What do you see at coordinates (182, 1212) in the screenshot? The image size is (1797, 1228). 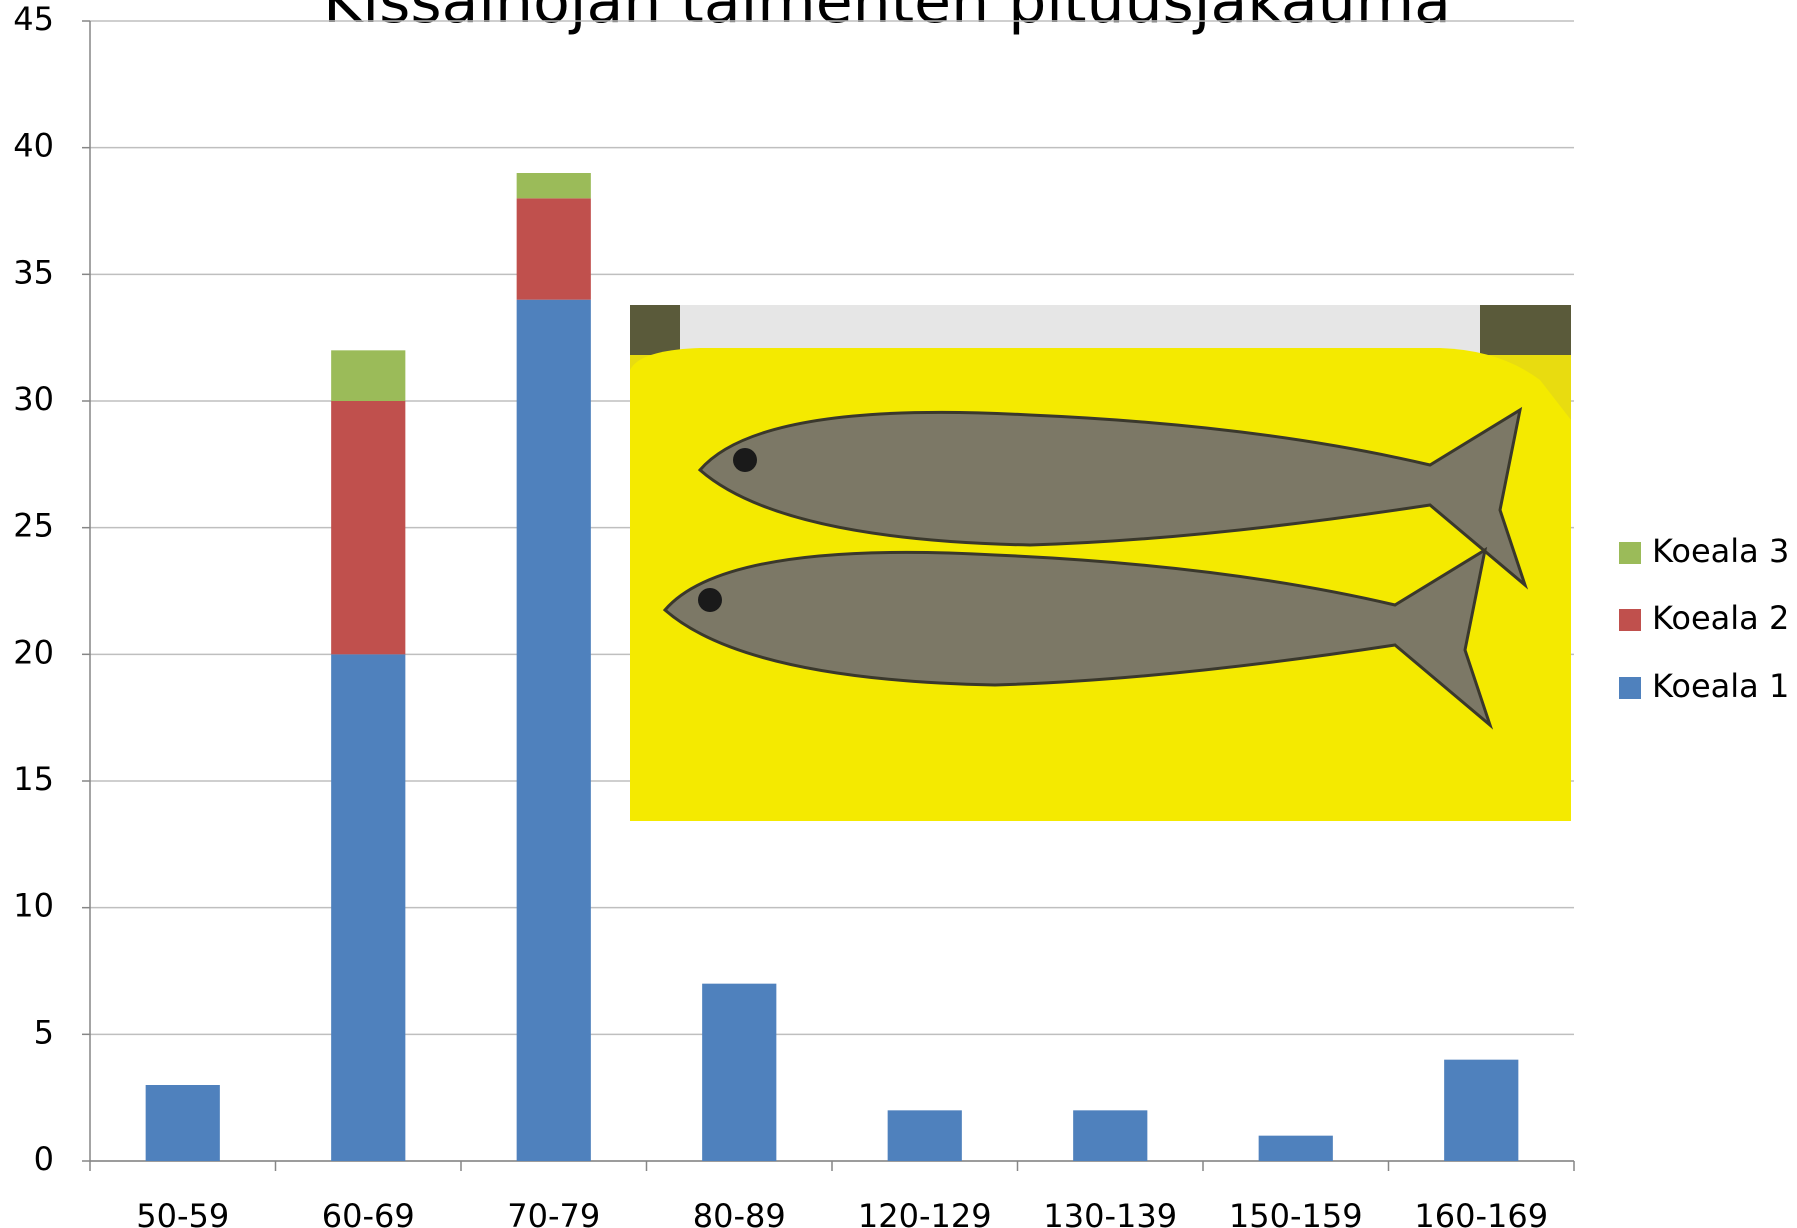 I see `x-tick-label: 50-59` at bounding box center [182, 1212].